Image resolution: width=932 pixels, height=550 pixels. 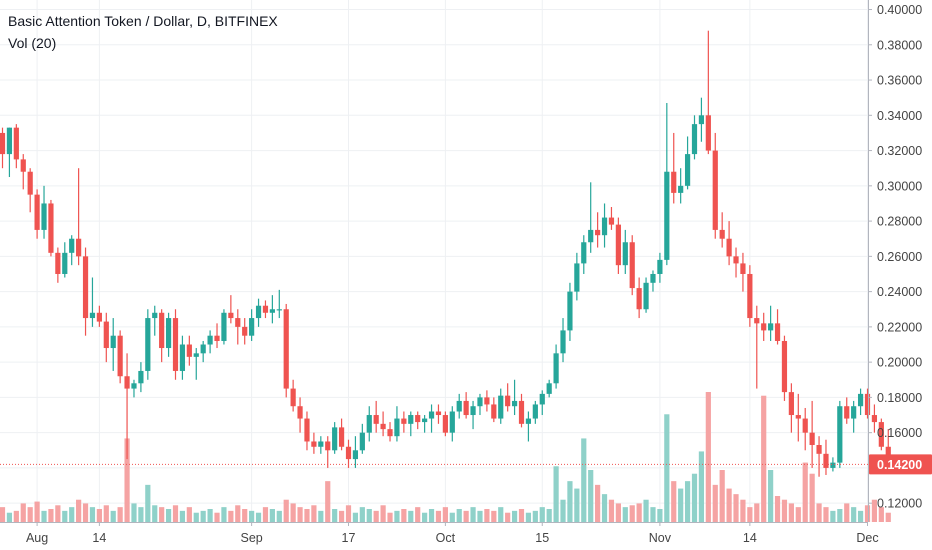 What do you see at coordinates (349, 538) in the screenshot?
I see `x-tick-label: 17` at bounding box center [349, 538].